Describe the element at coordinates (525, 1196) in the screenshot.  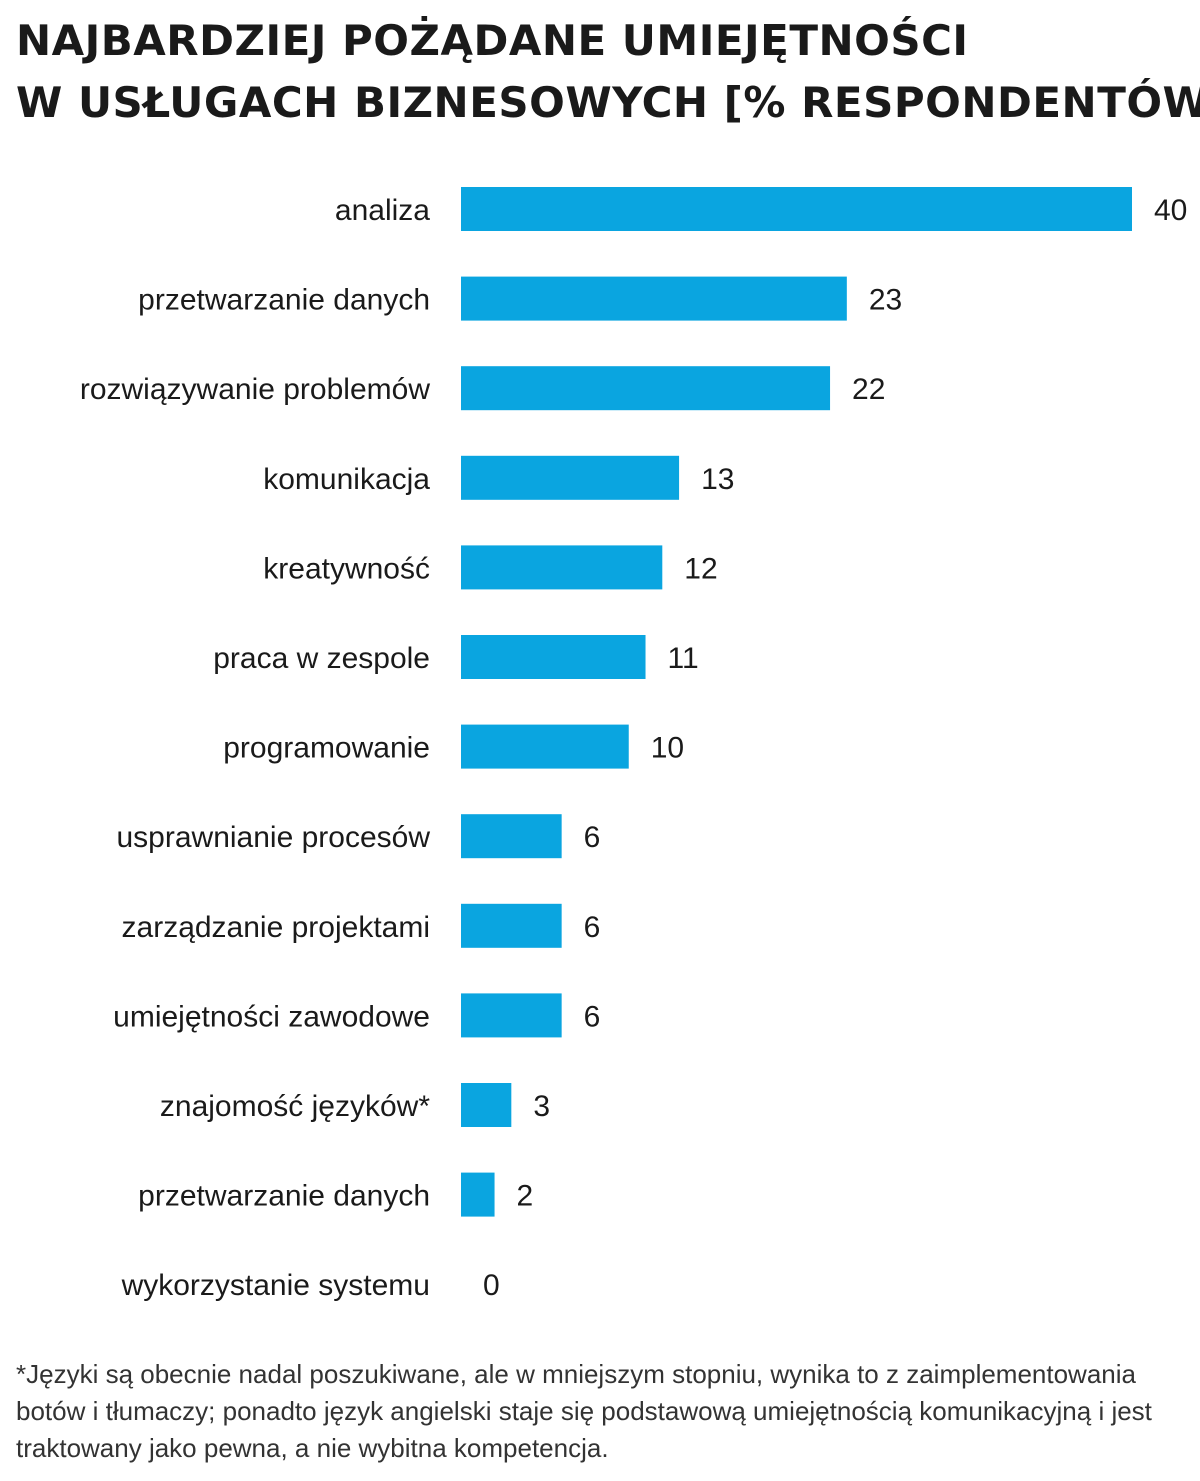
I see `value-label: 2` at that location.